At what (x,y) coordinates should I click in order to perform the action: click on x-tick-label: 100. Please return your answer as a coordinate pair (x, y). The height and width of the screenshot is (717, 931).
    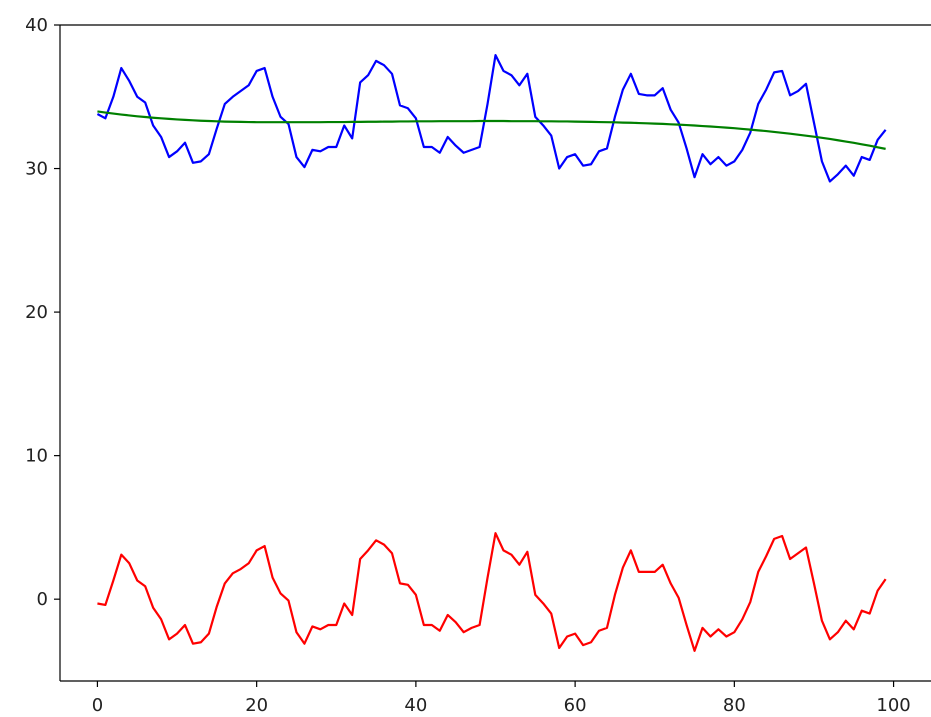
    Looking at the image, I should click on (893, 705).